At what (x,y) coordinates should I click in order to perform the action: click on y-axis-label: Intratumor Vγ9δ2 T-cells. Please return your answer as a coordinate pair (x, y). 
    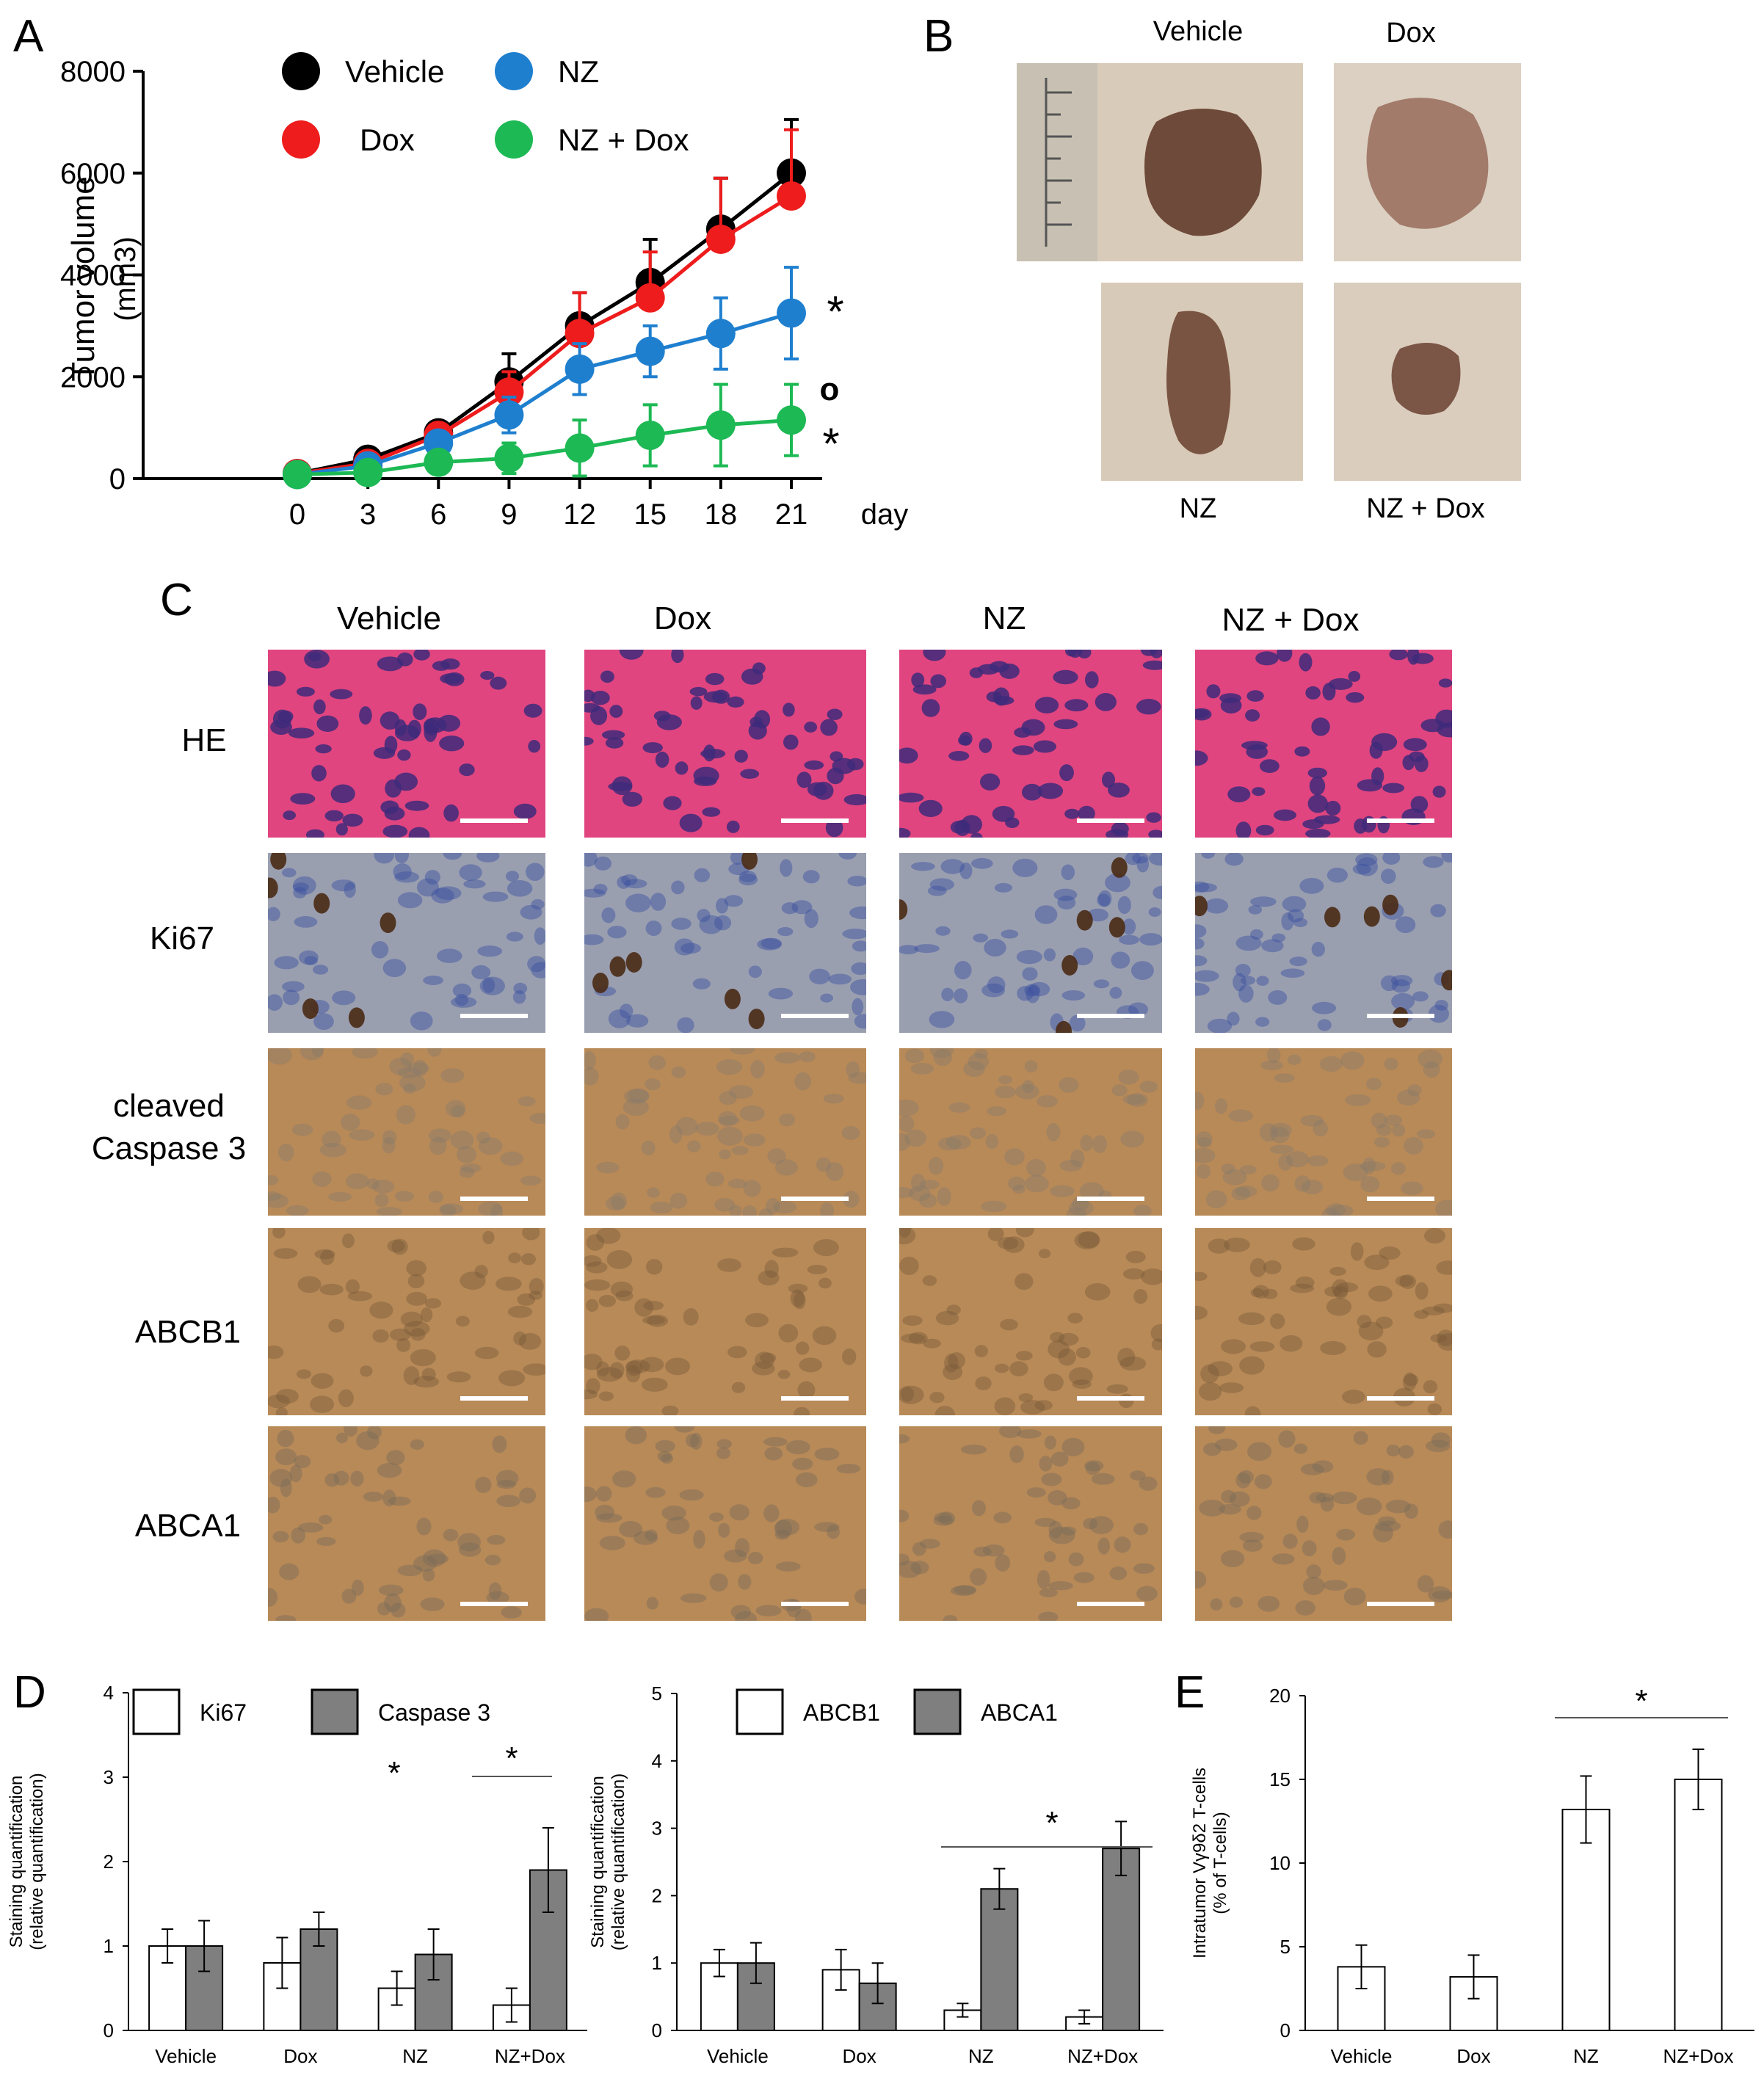
    Looking at the image, I should click on (1200, 1863).